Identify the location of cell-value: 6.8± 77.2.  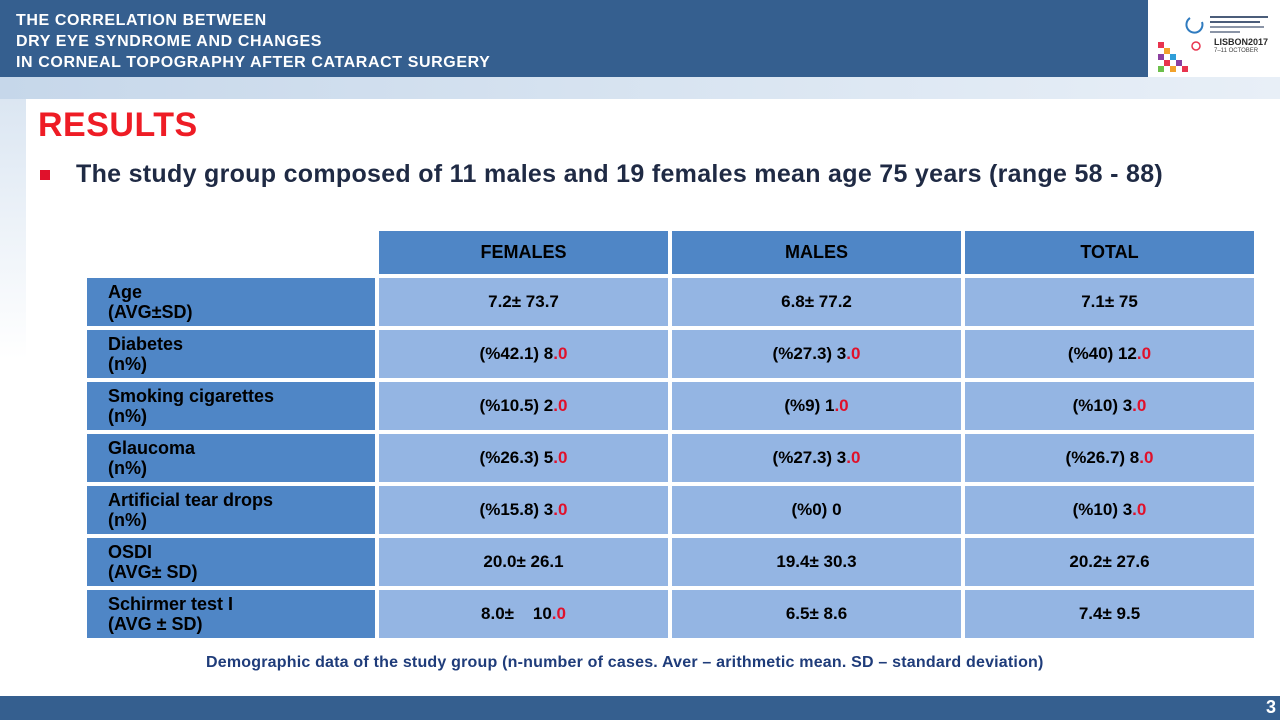
(816, 301).